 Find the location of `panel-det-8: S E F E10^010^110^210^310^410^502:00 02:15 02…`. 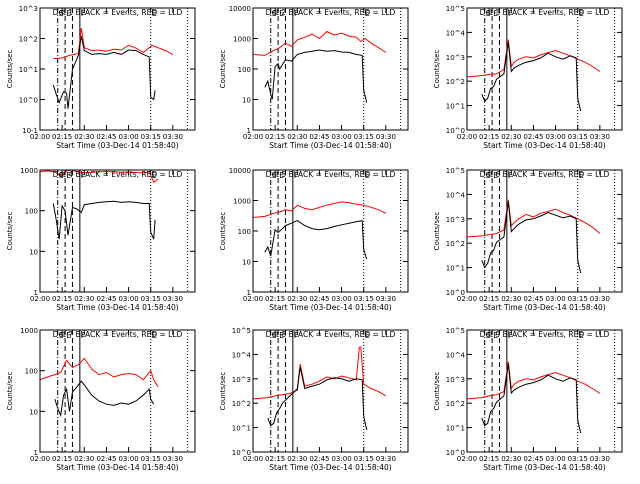

panel-det-8: S E F E10^010^110^210^310^410^502:00 02:15 02… is located at coordinates (314, 399).